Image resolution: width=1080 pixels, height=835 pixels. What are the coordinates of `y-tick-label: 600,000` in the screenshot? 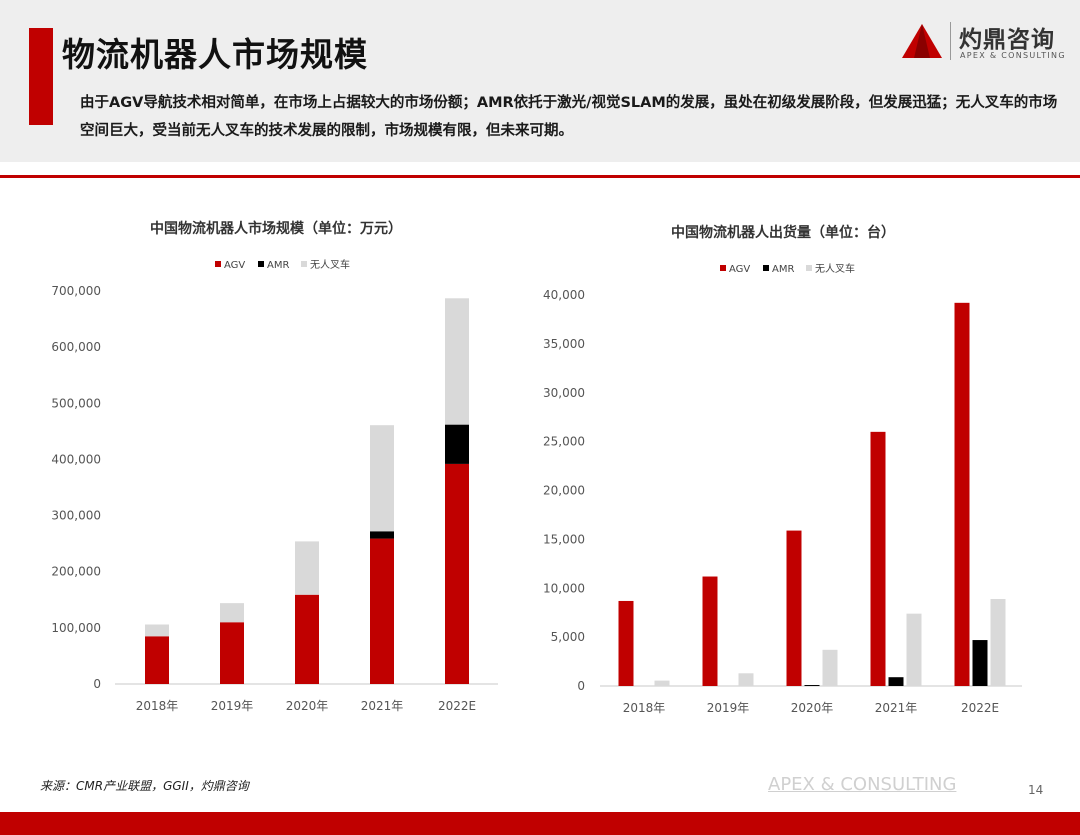 It's located at (76, 347).